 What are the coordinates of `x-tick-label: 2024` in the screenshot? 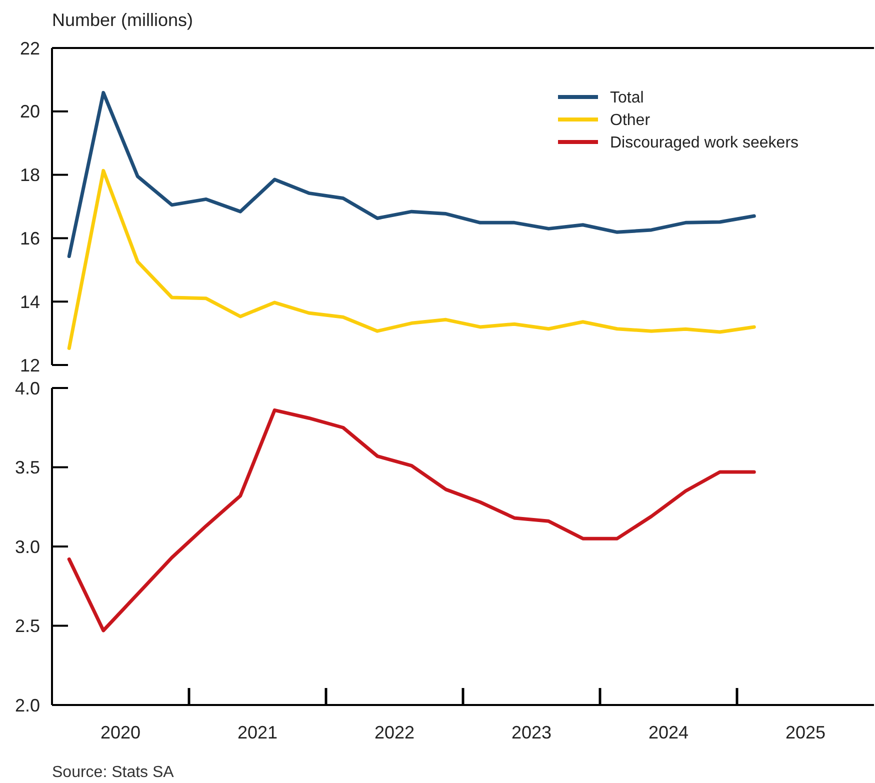 It's located at (668, 732).